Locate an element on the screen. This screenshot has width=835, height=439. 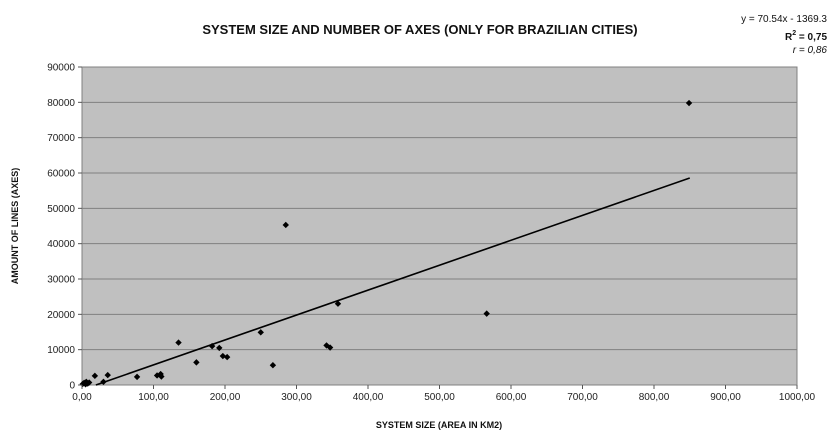
x-tick-label: 200,00 is located at coordinates (225, 397).